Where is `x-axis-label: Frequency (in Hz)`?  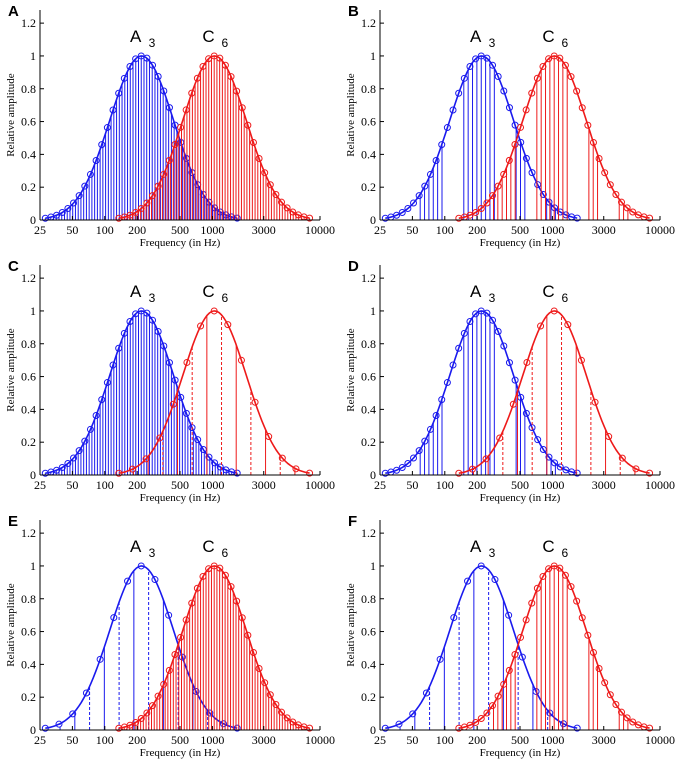 x-axis-label: Frequency (in Hz) is located at coordinates (520, 498).